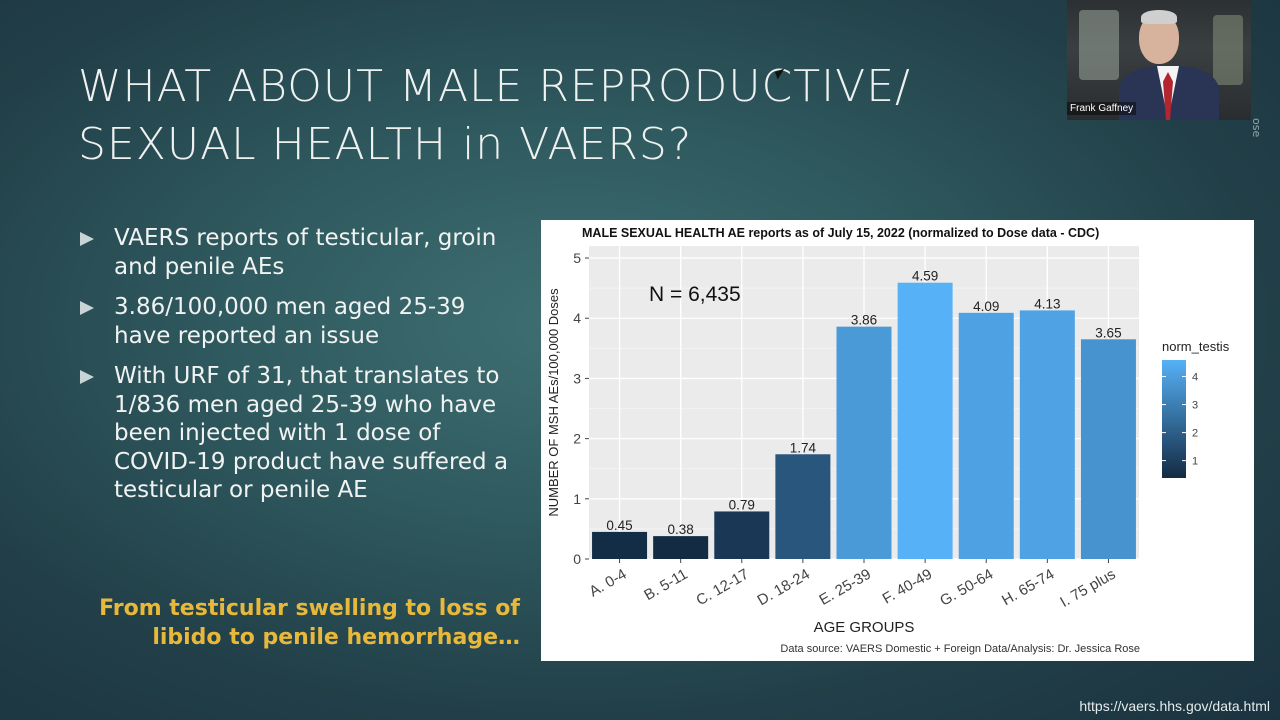  I want to click on bar-value-label: 4.09, so click(986, 306).